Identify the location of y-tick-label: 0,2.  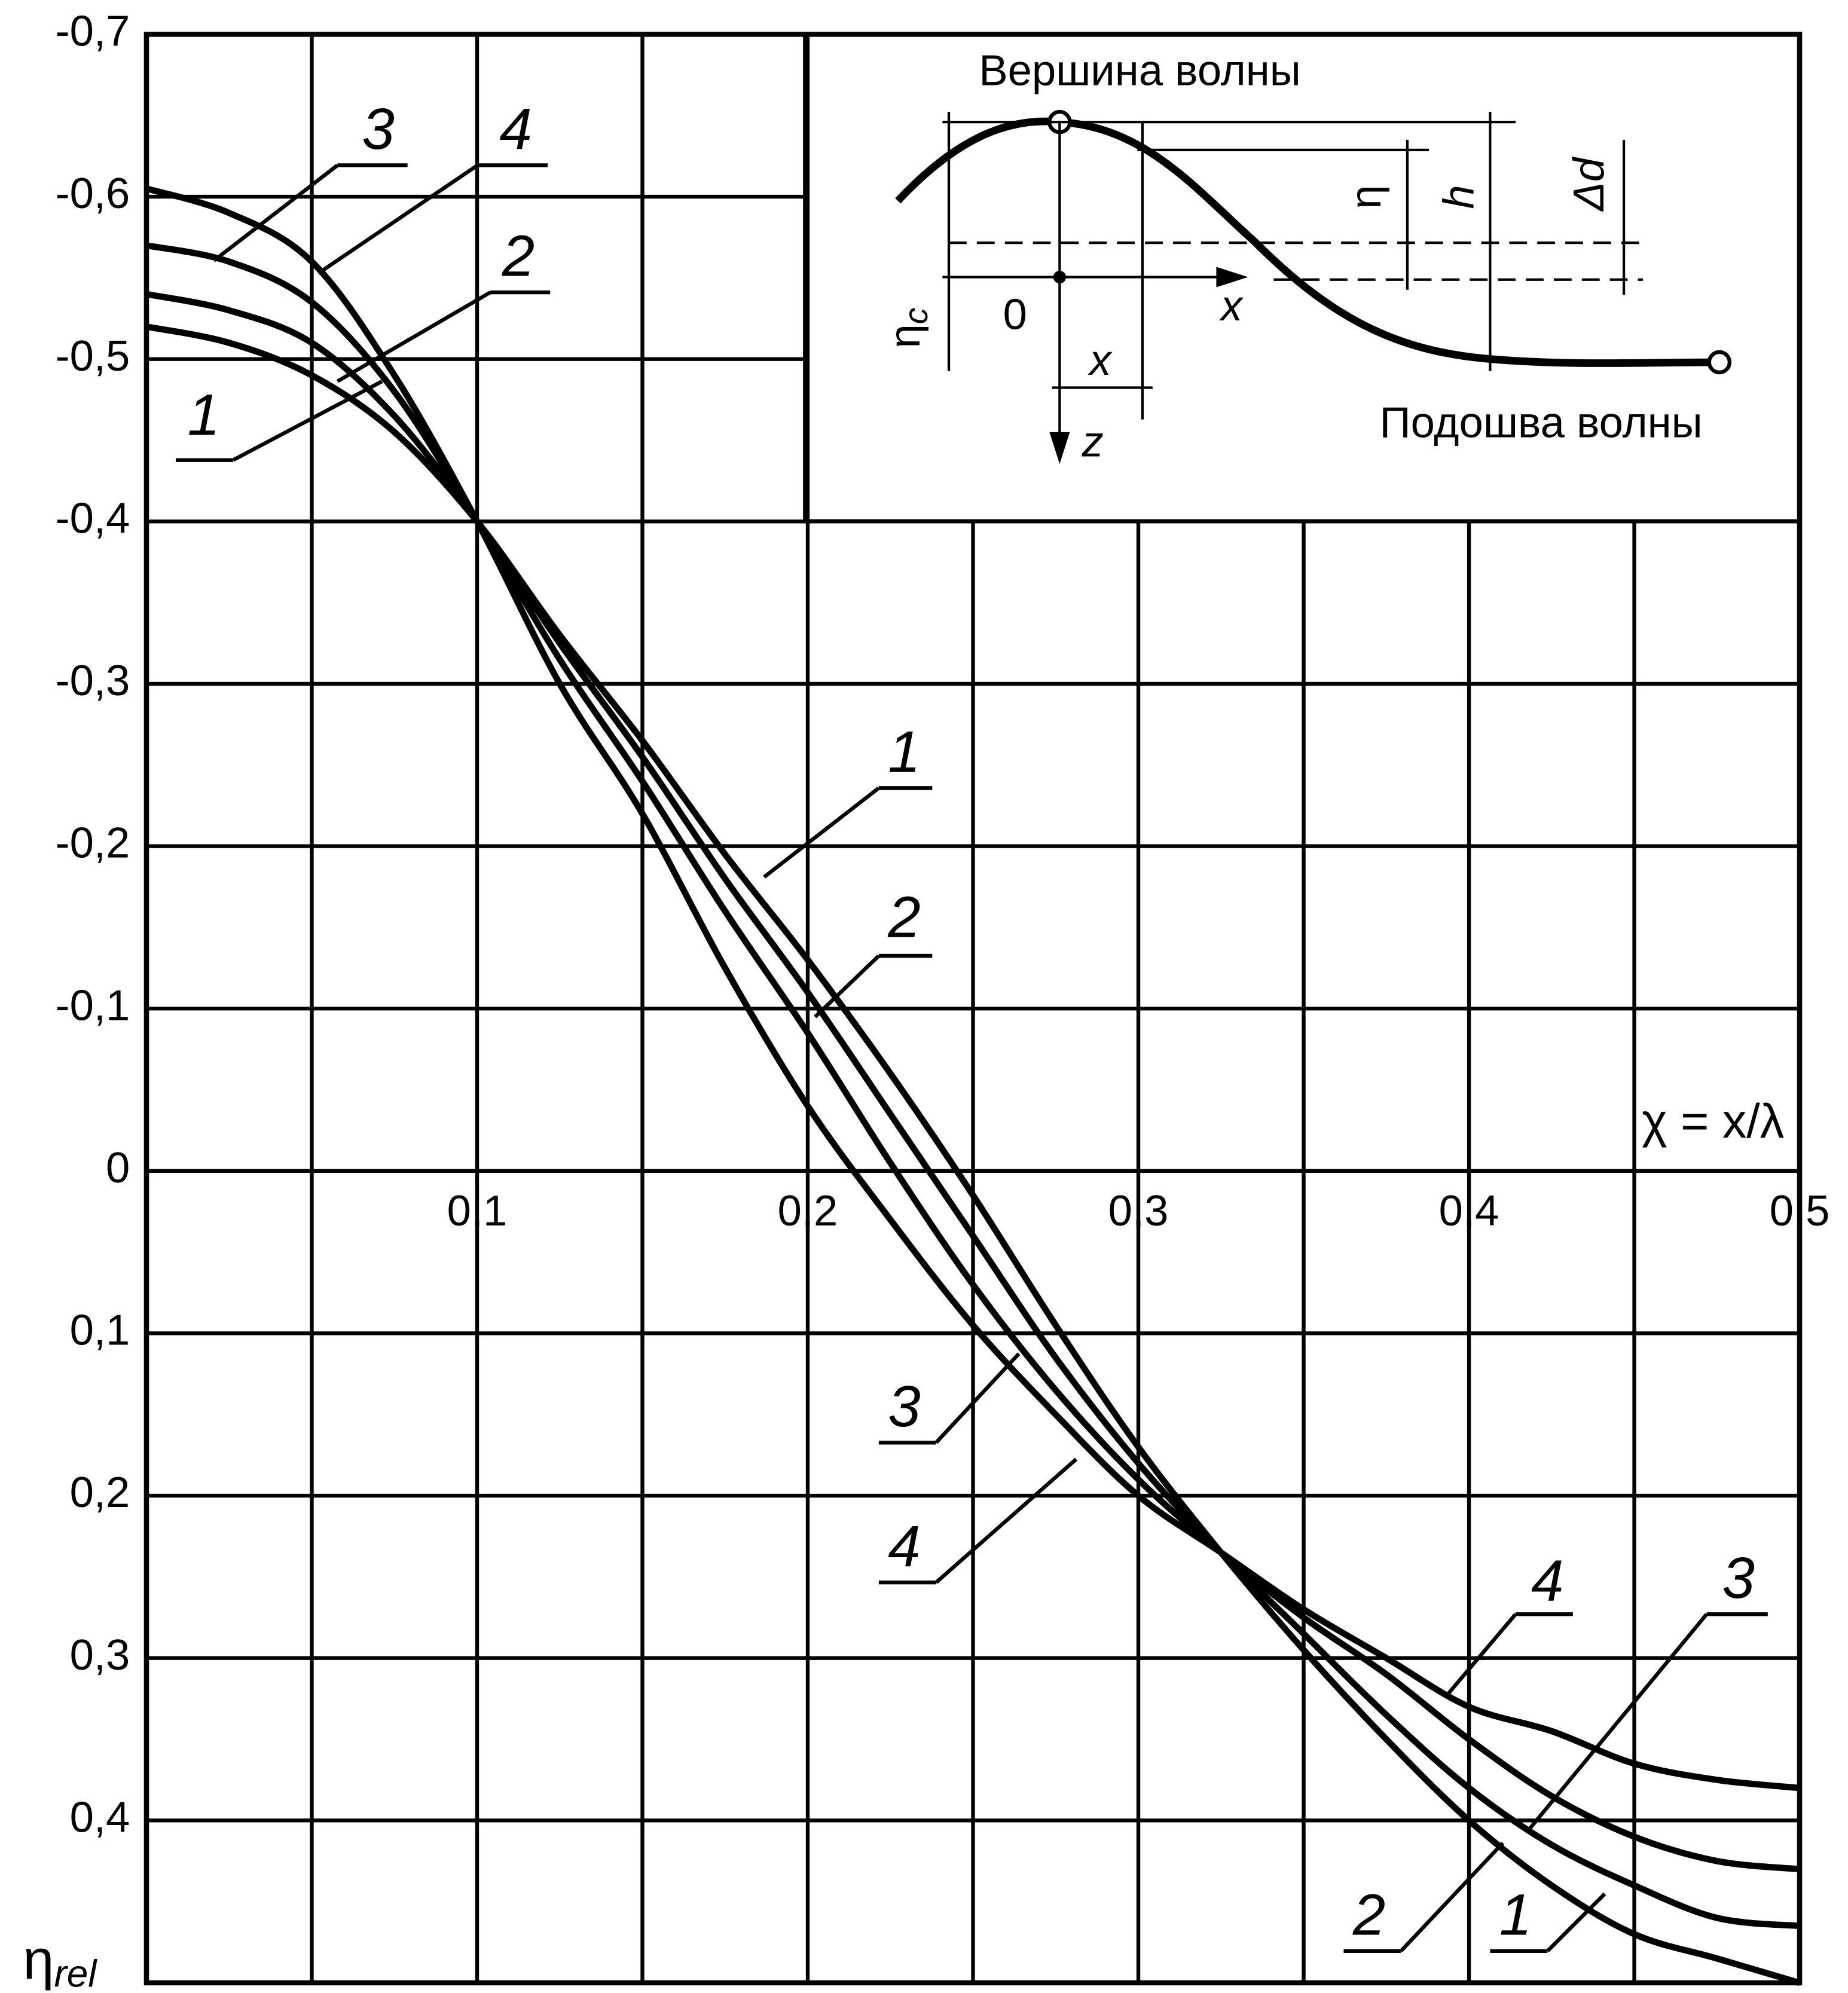
(100, 1492).